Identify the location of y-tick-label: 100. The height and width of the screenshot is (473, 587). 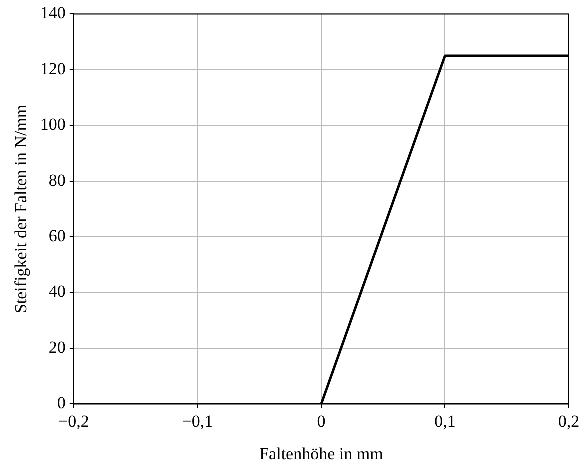
(53, 124).